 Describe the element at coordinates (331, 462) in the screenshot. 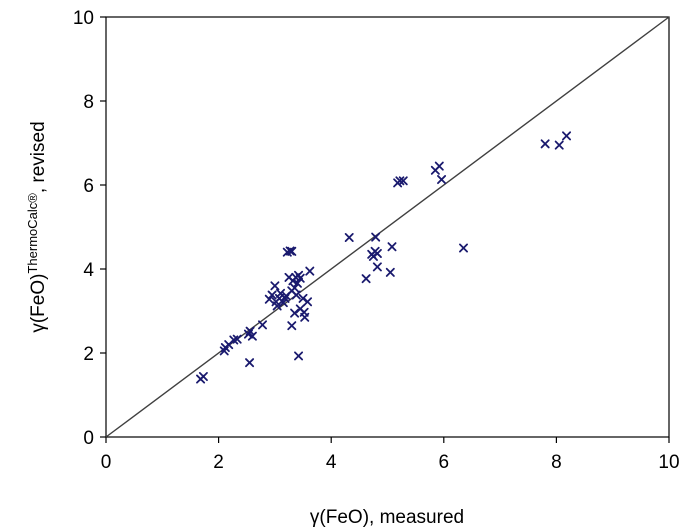

I see `x-tick-label: 4` at that location.